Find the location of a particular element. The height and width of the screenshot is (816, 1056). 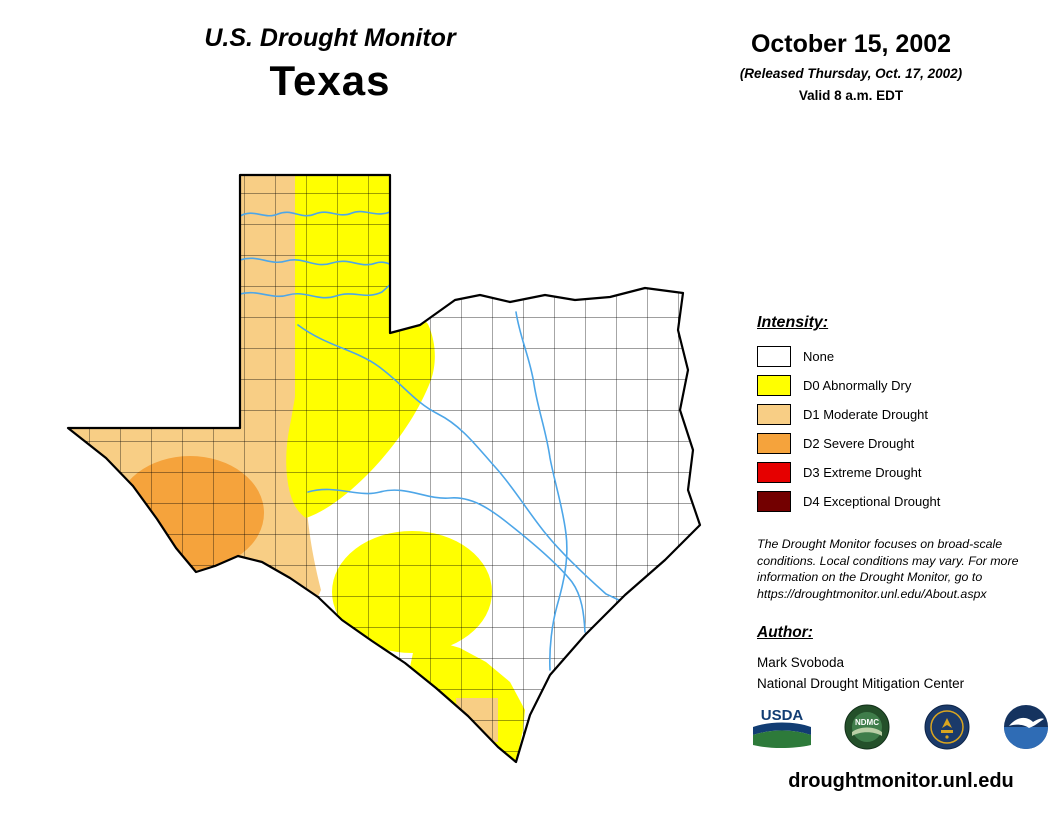

legend-label: D0 Abnormally Dry is located at coordinates (857, 385).